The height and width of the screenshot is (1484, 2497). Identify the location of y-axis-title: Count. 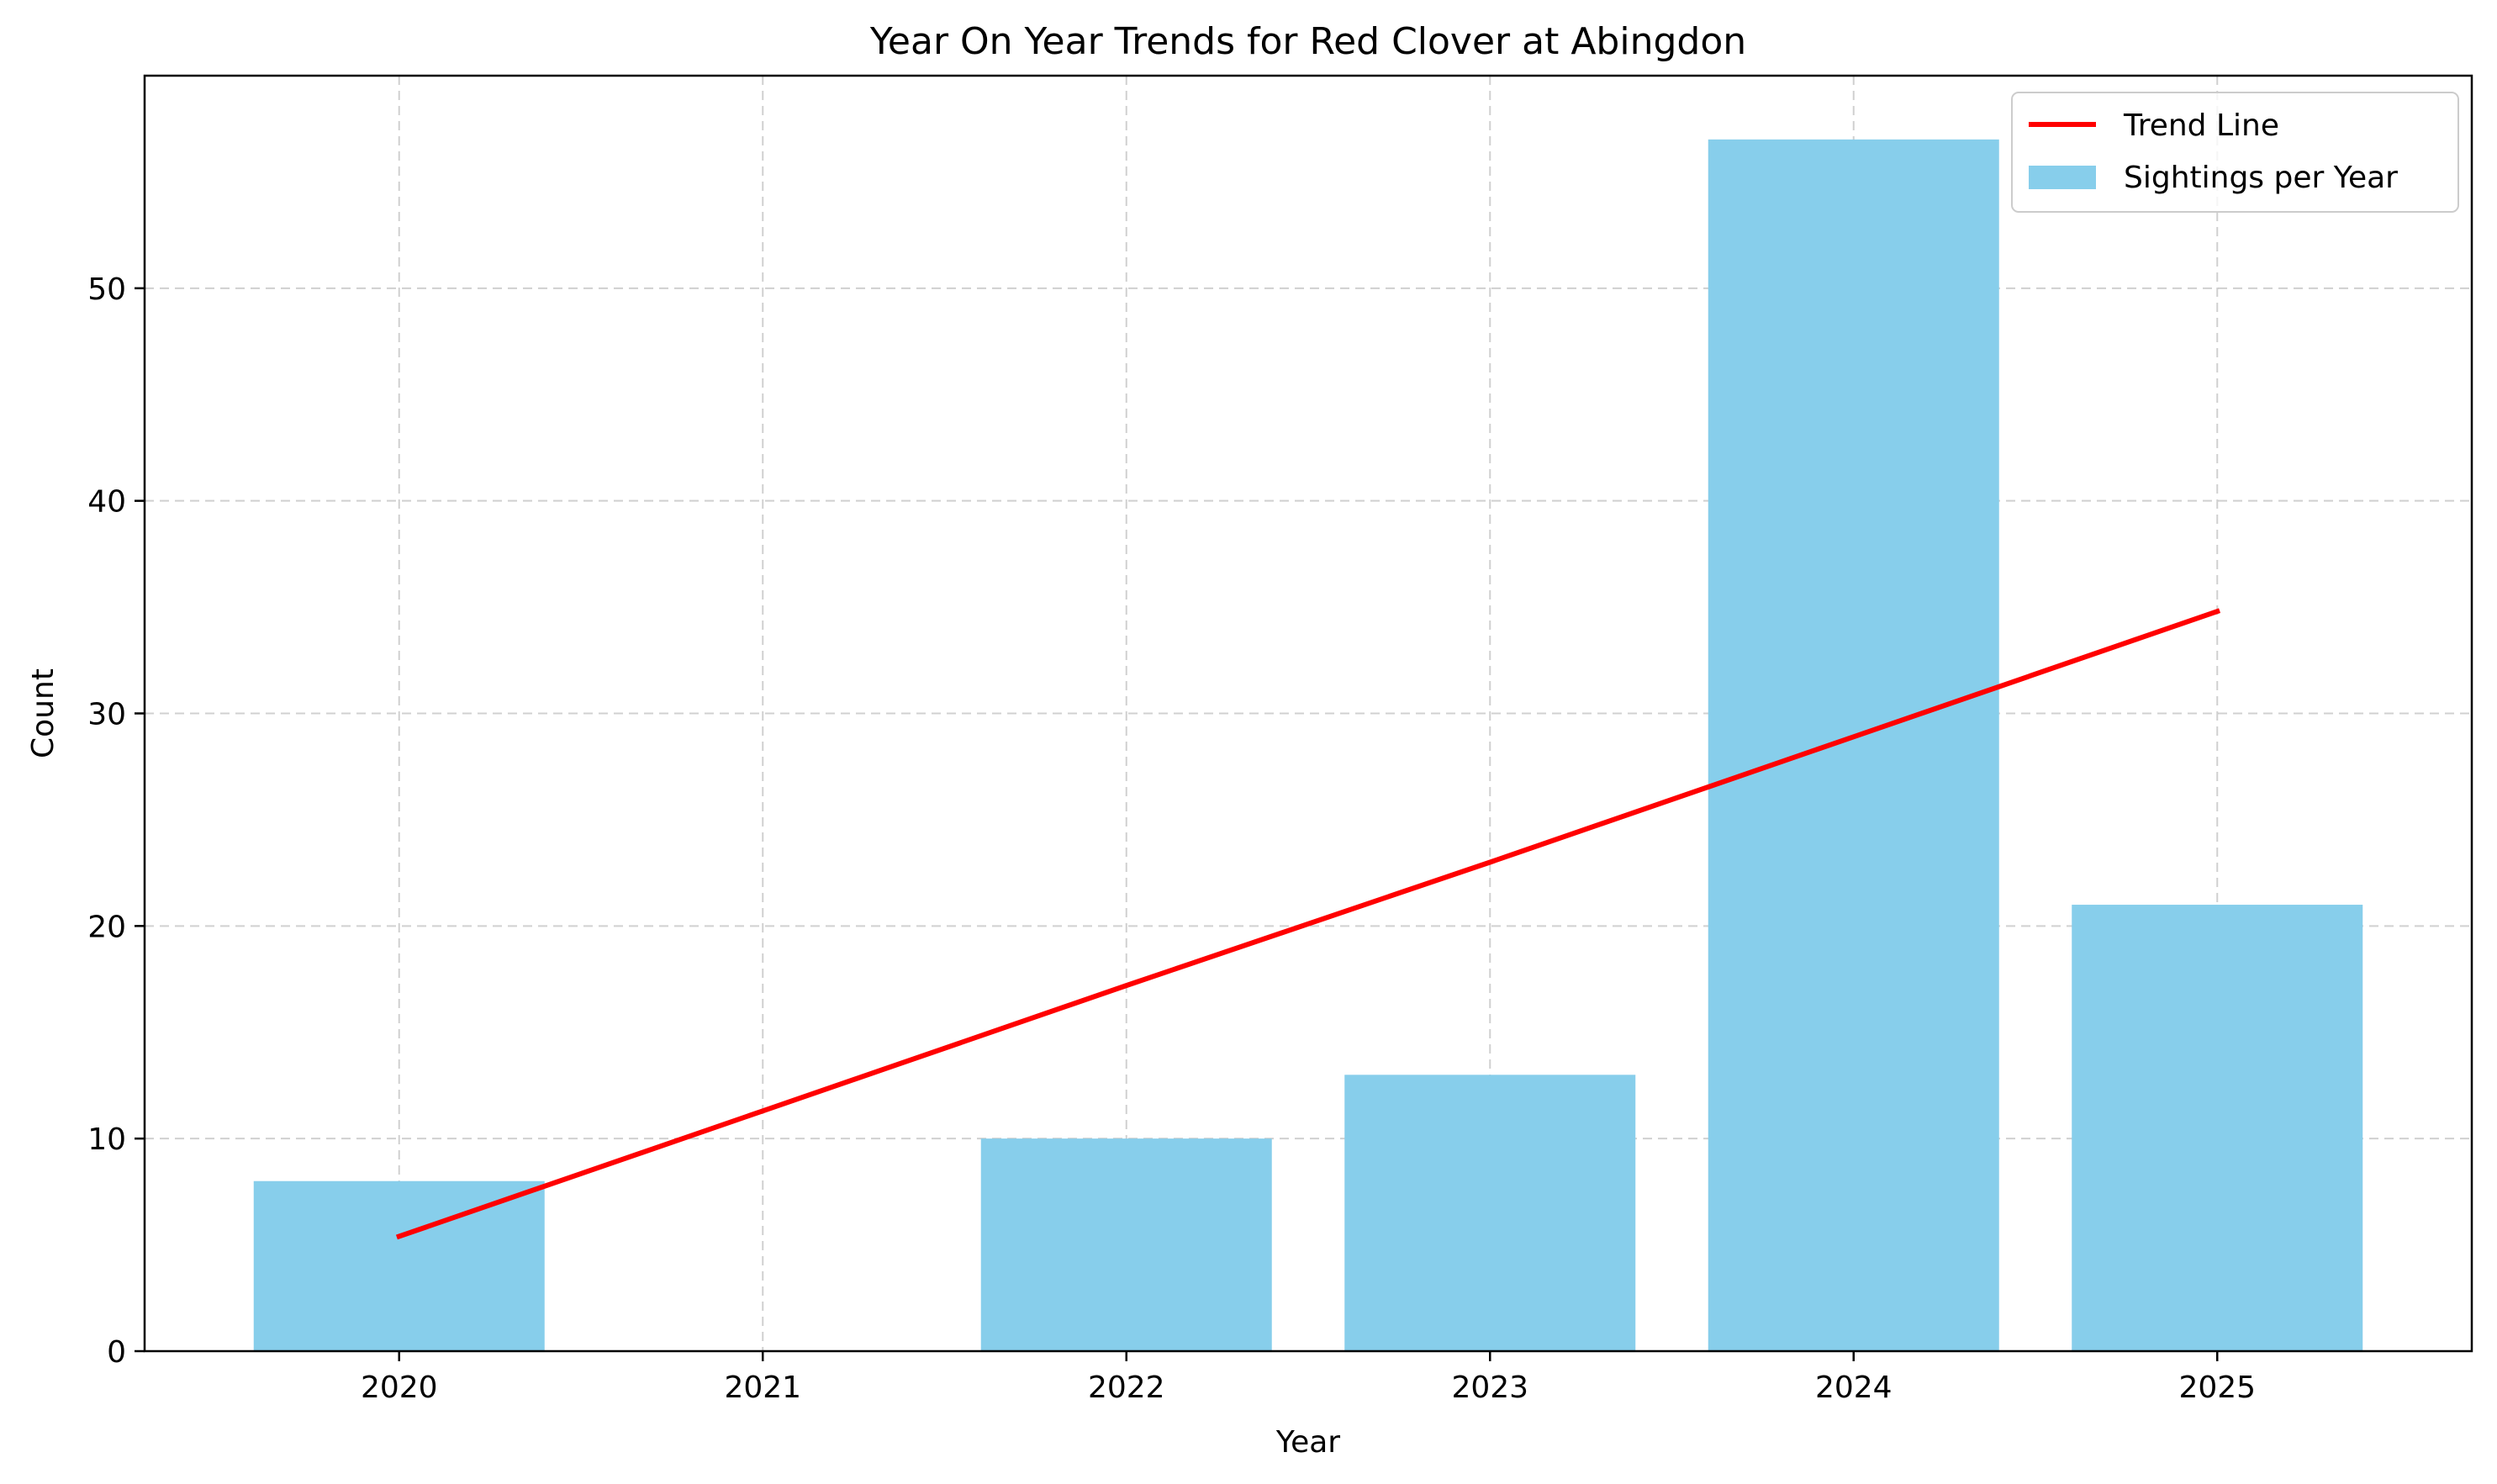
(43, 713).